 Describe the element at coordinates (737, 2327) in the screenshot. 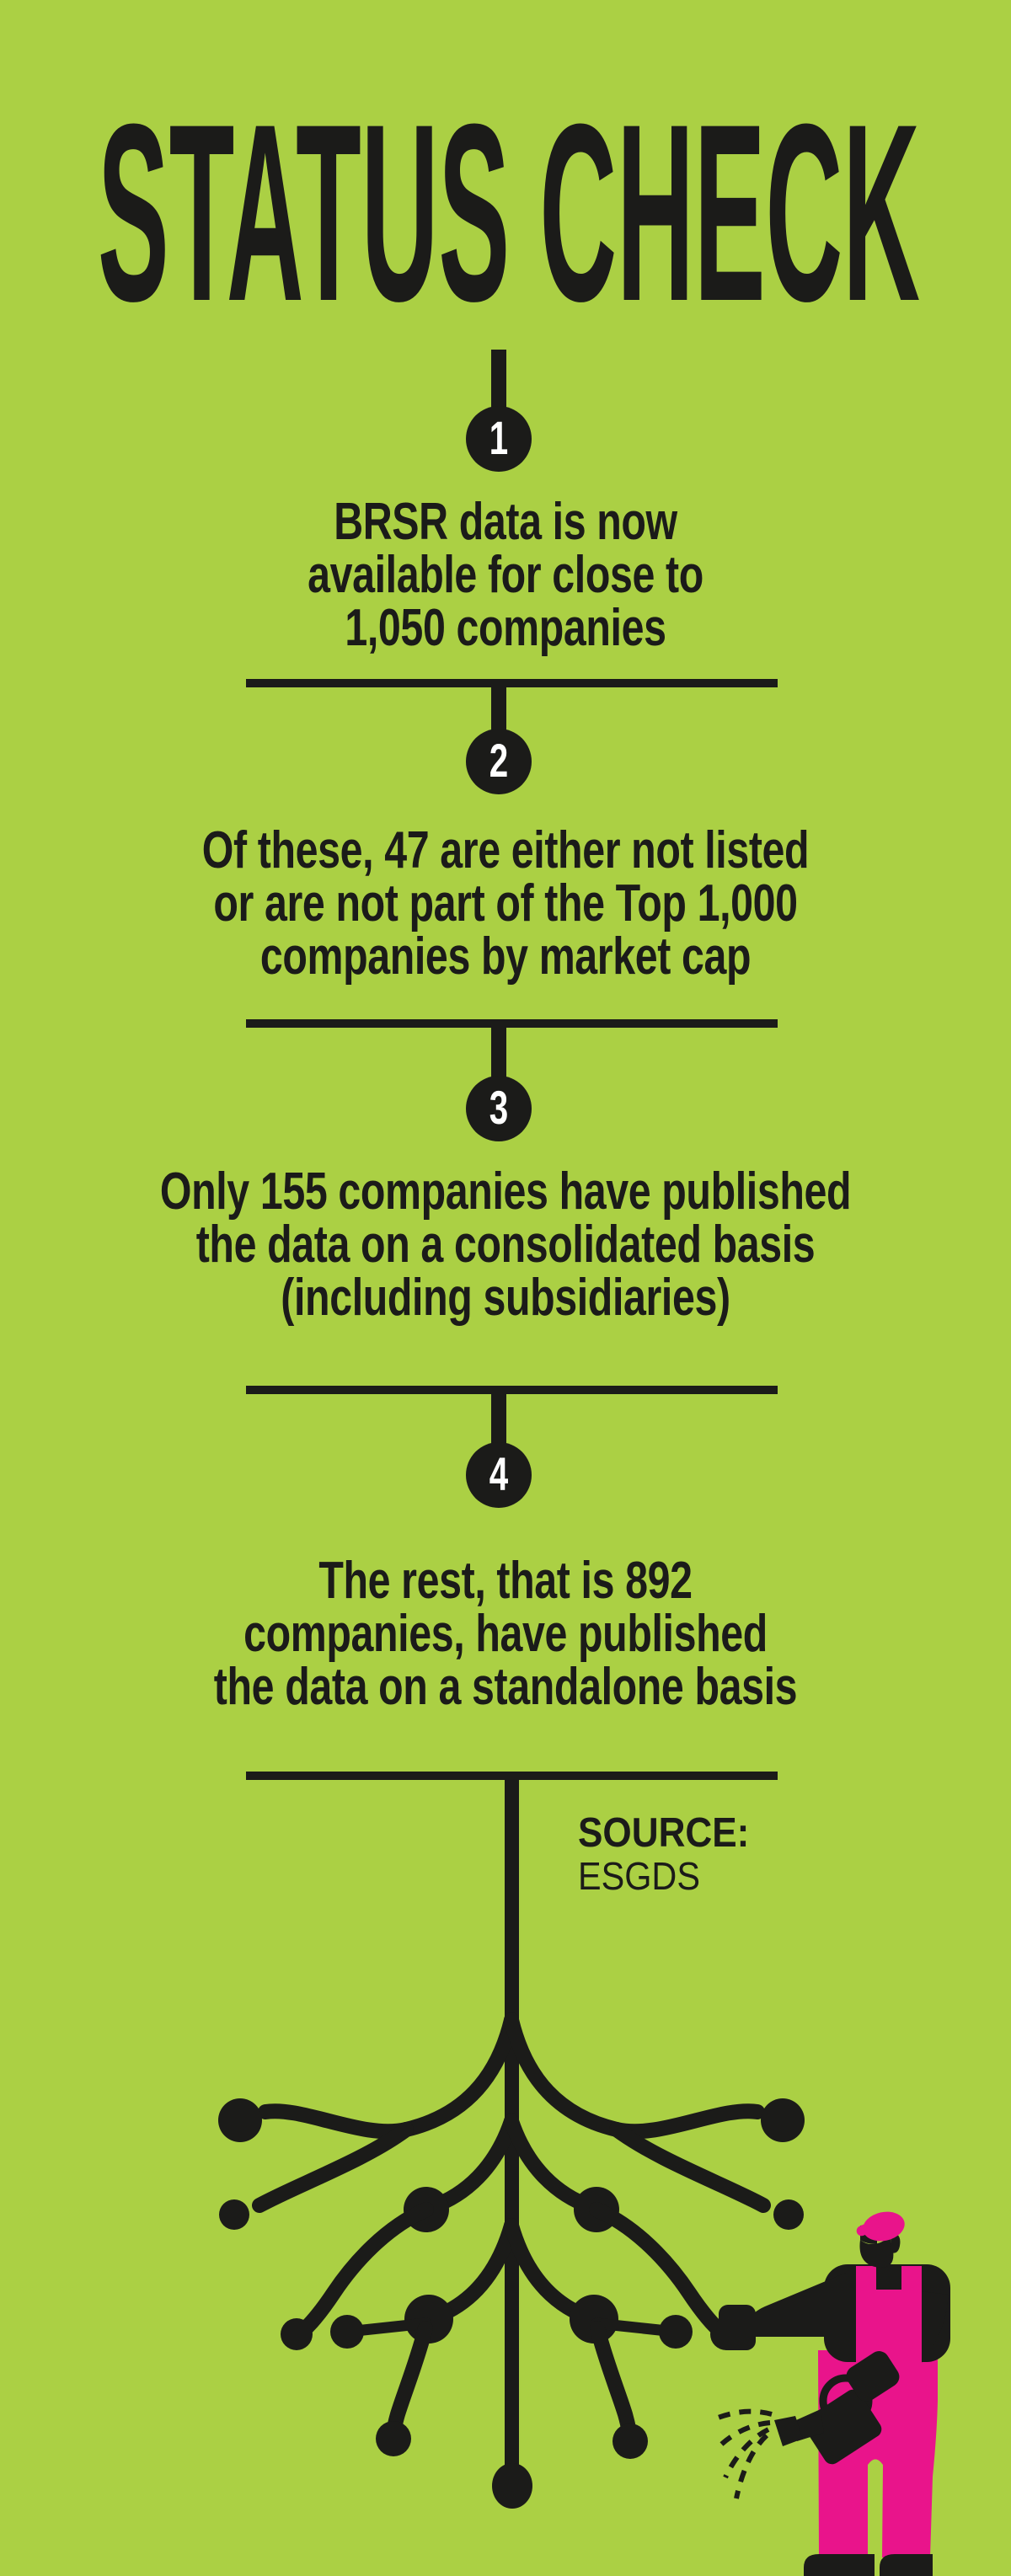

I see `hand` at that location.